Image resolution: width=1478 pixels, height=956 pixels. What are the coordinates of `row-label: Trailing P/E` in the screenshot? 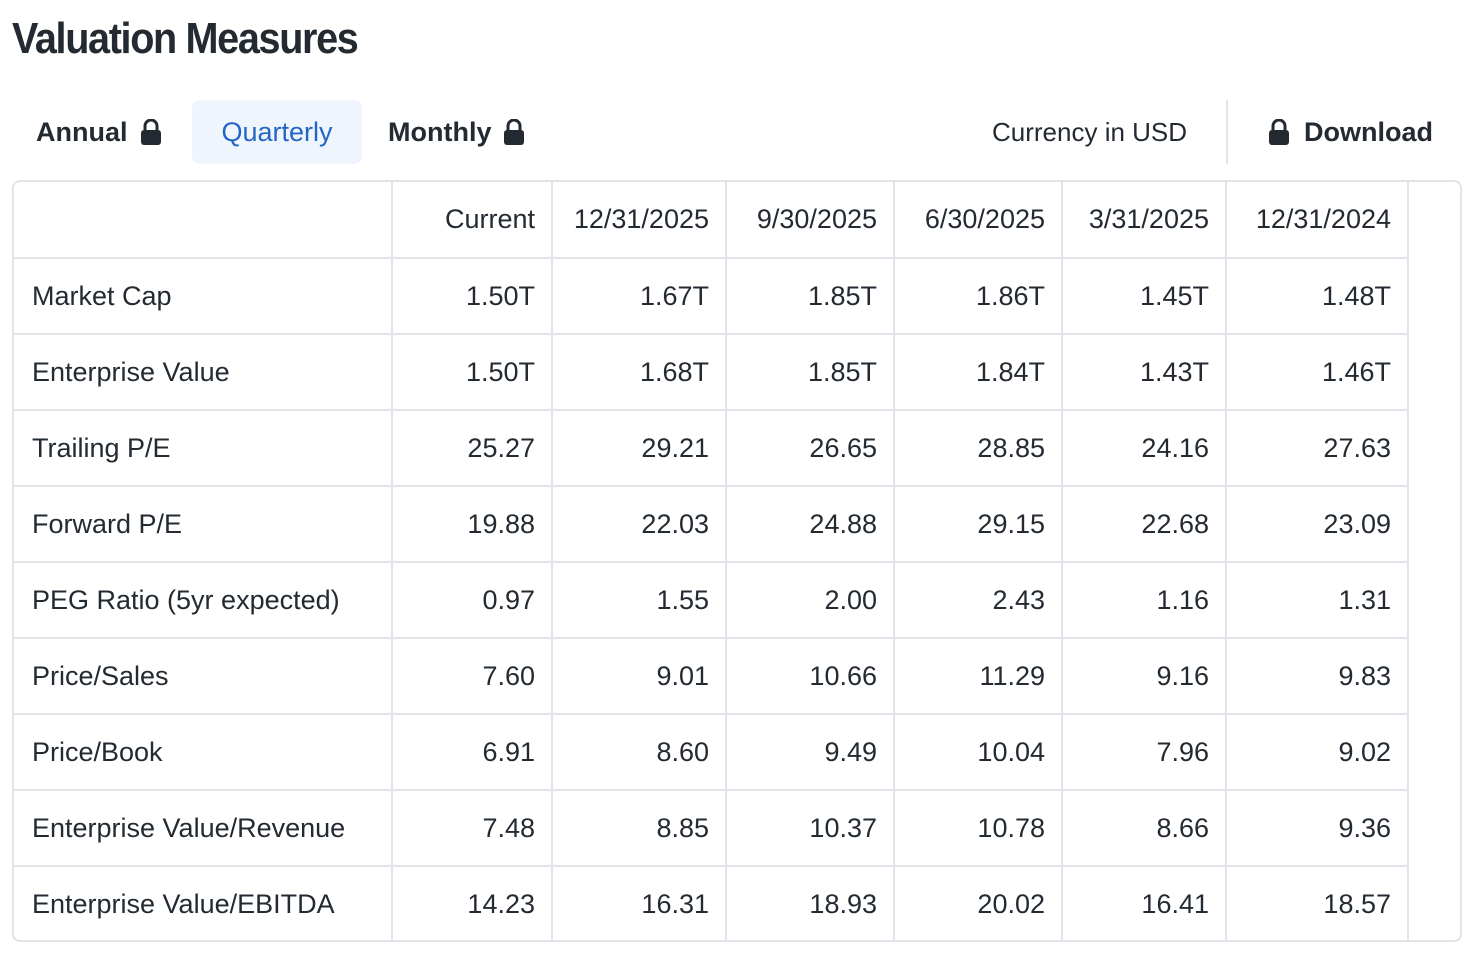 It's located at (203, 448).